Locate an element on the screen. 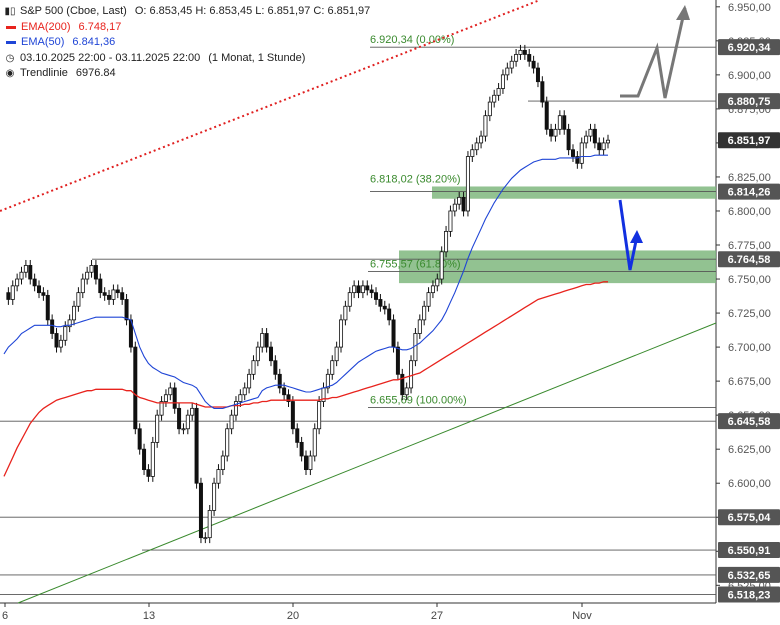  y-tick-label: 6.800,00 is located at coordinates (749, 212).